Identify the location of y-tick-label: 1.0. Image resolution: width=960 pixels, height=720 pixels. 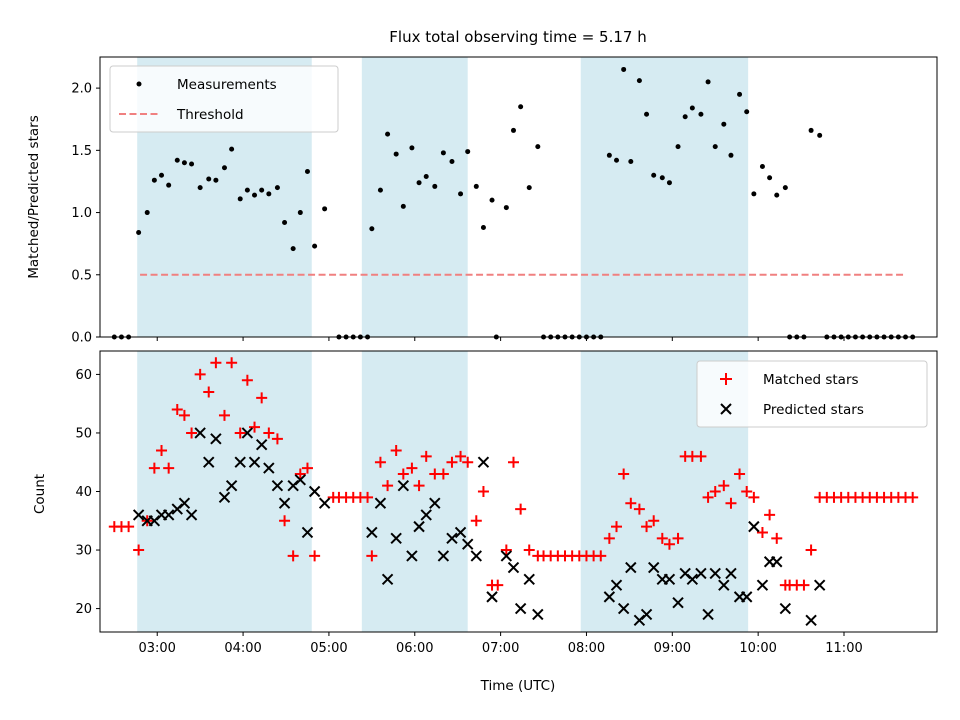
(81, 213).